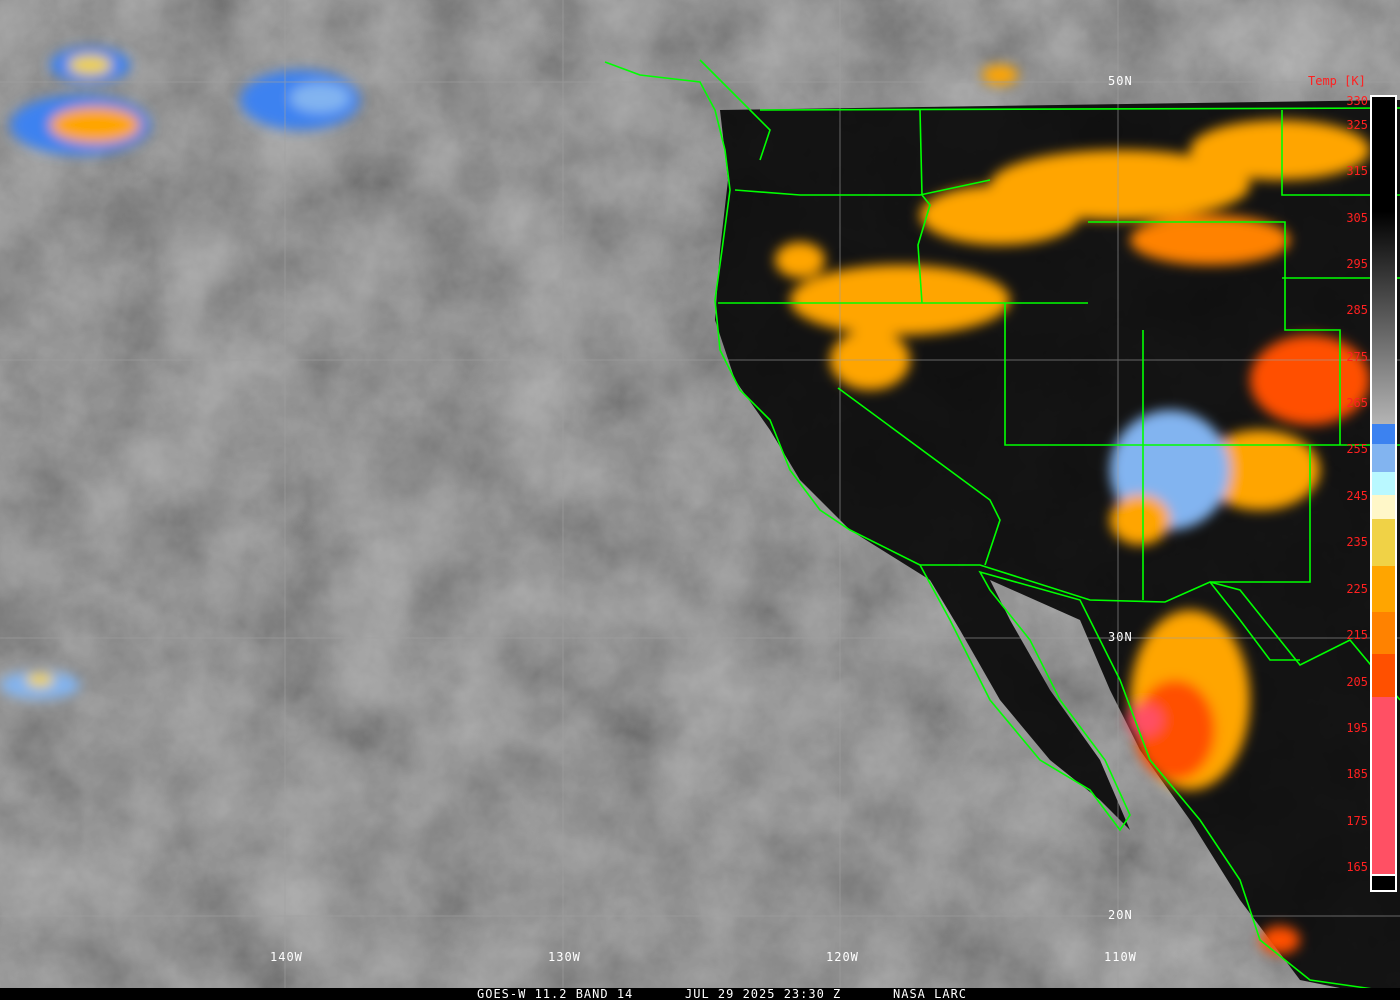 The height and width of the screenshot is (1000, 1400). Describe the element at coordinates (763, 993) in the screenshot. I see `timestamp: JUL 29 2025 23:30 Z` at that location.